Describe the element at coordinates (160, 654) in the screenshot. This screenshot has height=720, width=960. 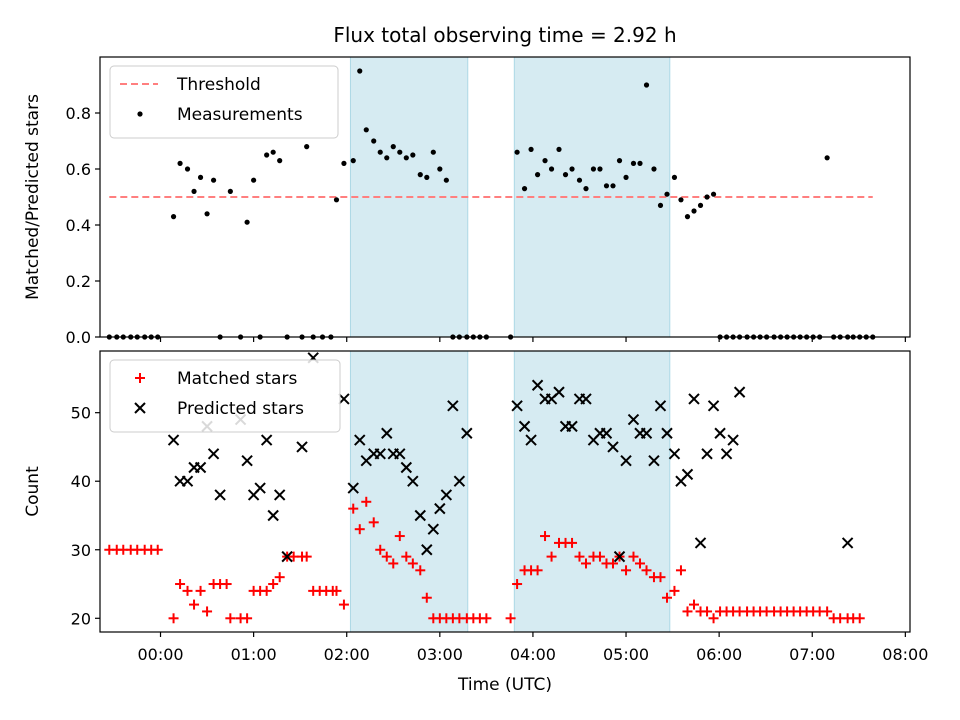
I see `x-tick-label: 00:00` at that location.